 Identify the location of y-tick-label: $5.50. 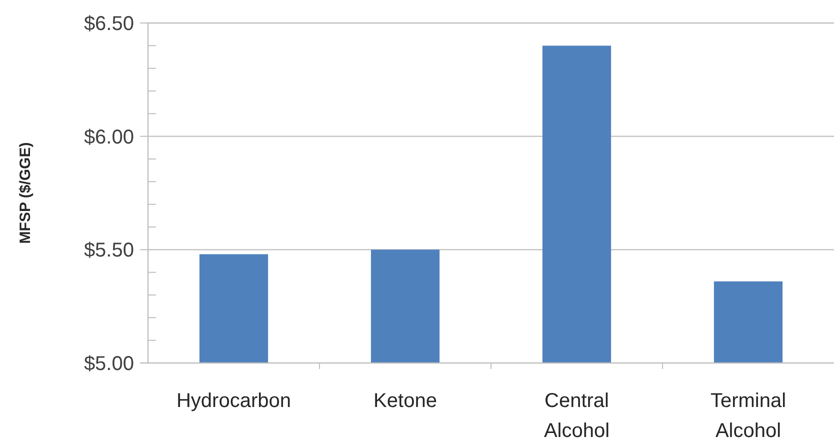
(109, 251).